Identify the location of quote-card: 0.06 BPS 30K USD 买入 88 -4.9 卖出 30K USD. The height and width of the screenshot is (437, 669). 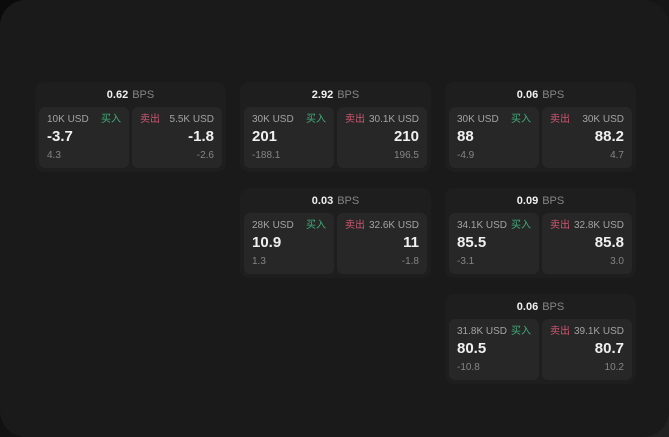
(540, 127).